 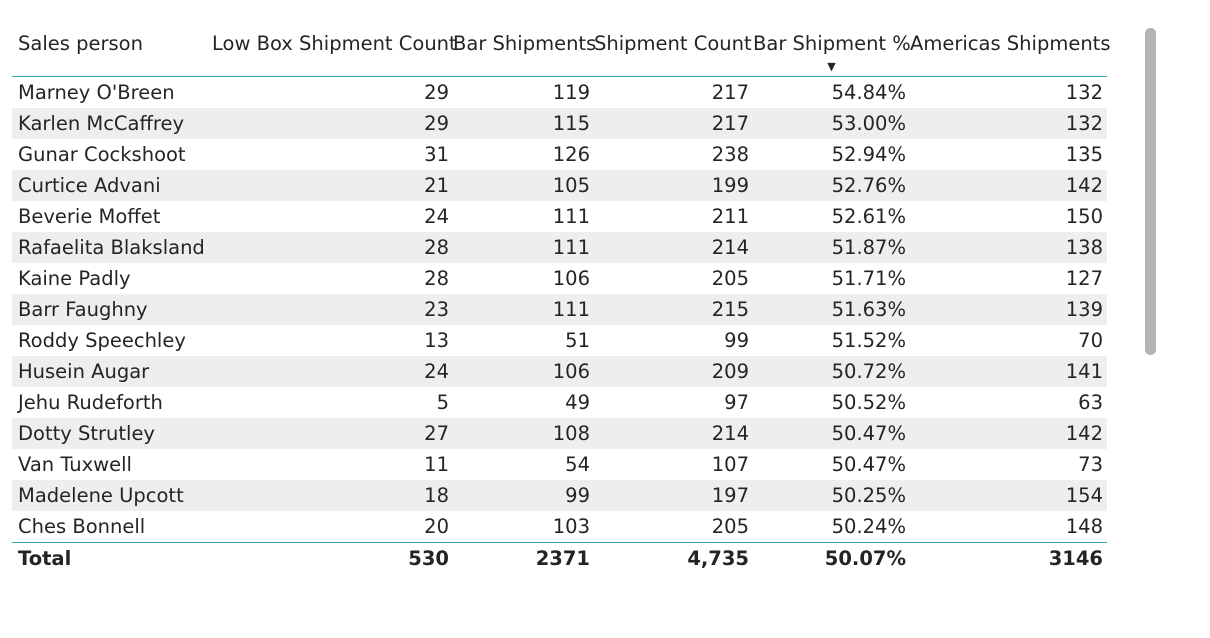 I want to click on table-row: Marney O'Breen 29 119 217 54.84% 132, so click(x=559, y=93).